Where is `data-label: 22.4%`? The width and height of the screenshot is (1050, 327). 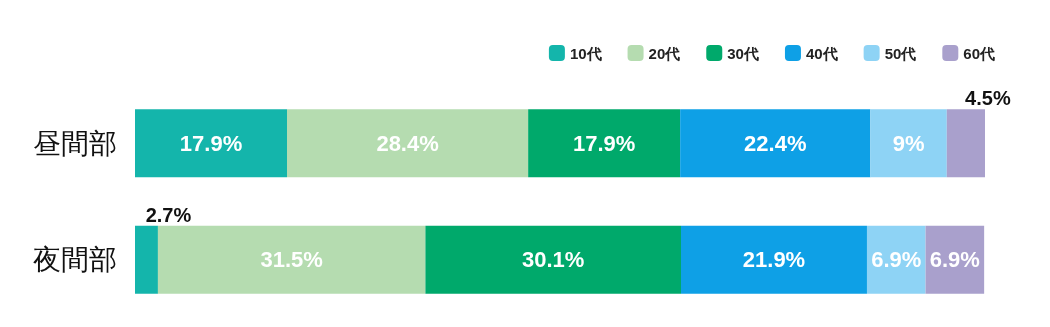
data-label: 22.4% is located at coordinates (775, 143).